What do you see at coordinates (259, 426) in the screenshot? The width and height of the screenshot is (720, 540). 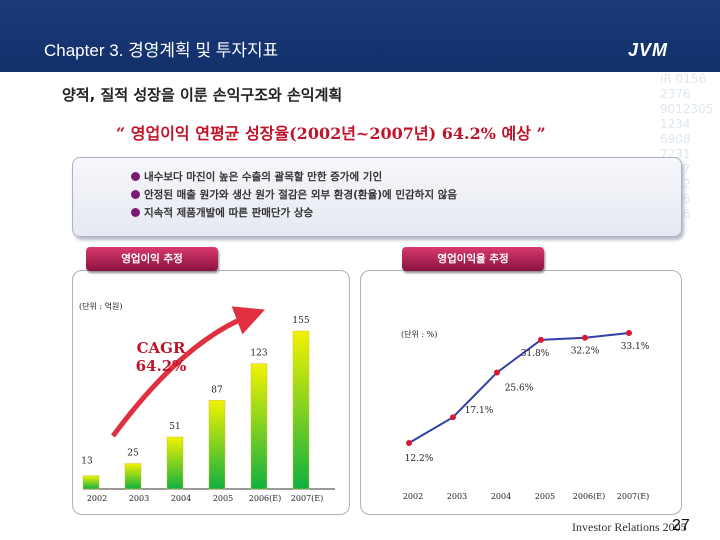 I see `bar-2006(E)` at bounding box center [259, 426].